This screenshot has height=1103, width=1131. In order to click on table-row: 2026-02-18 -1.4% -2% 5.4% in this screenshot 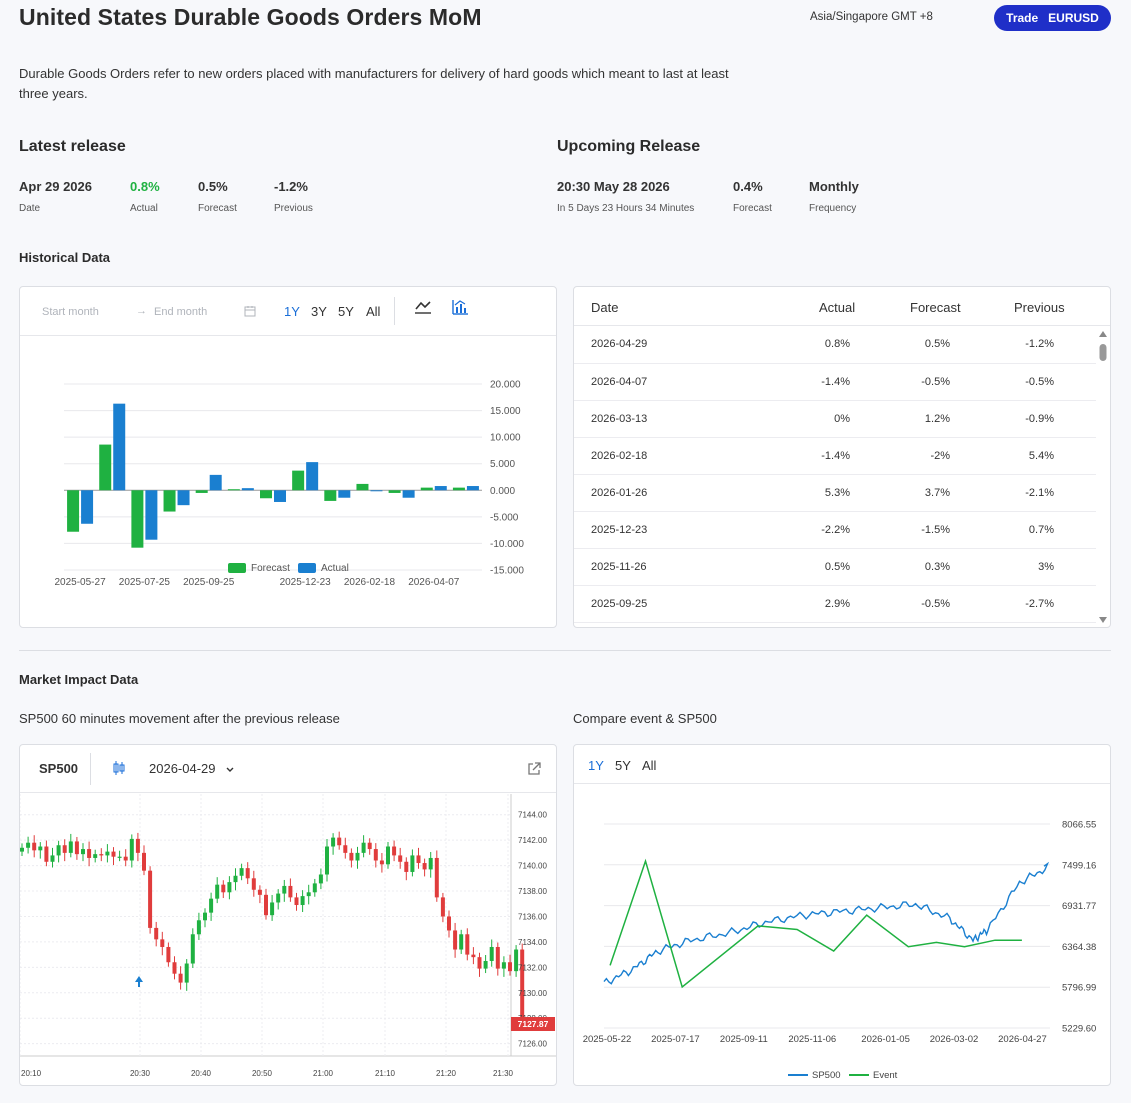, I will do `click(835, 456)`.